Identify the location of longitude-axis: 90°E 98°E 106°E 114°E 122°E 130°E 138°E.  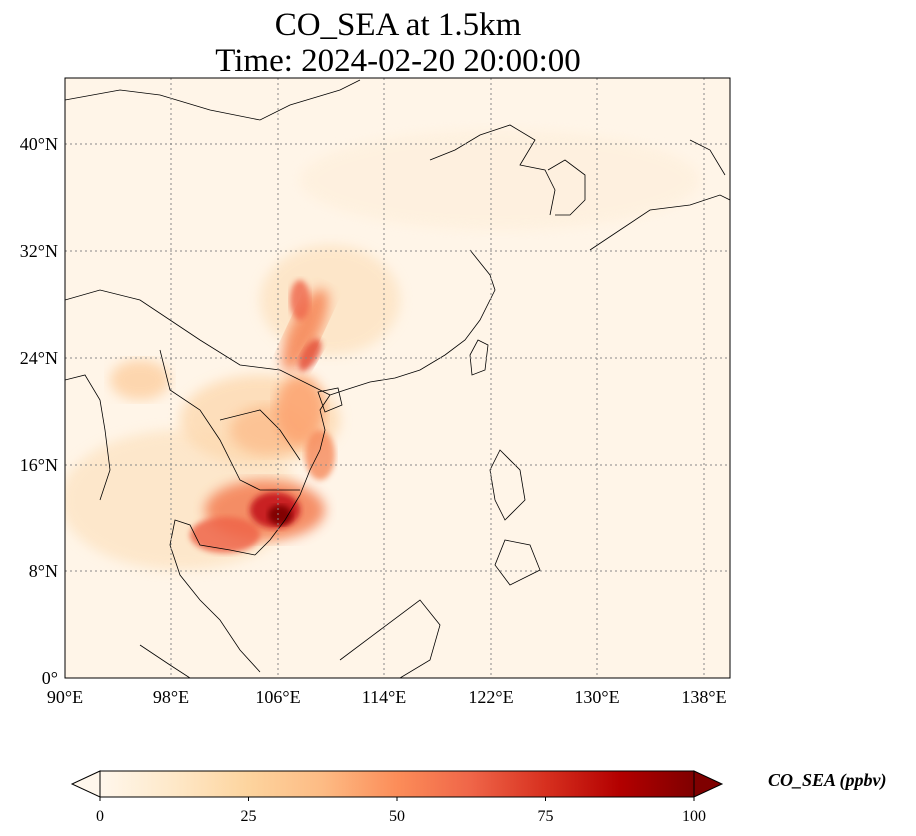
(387, 697).